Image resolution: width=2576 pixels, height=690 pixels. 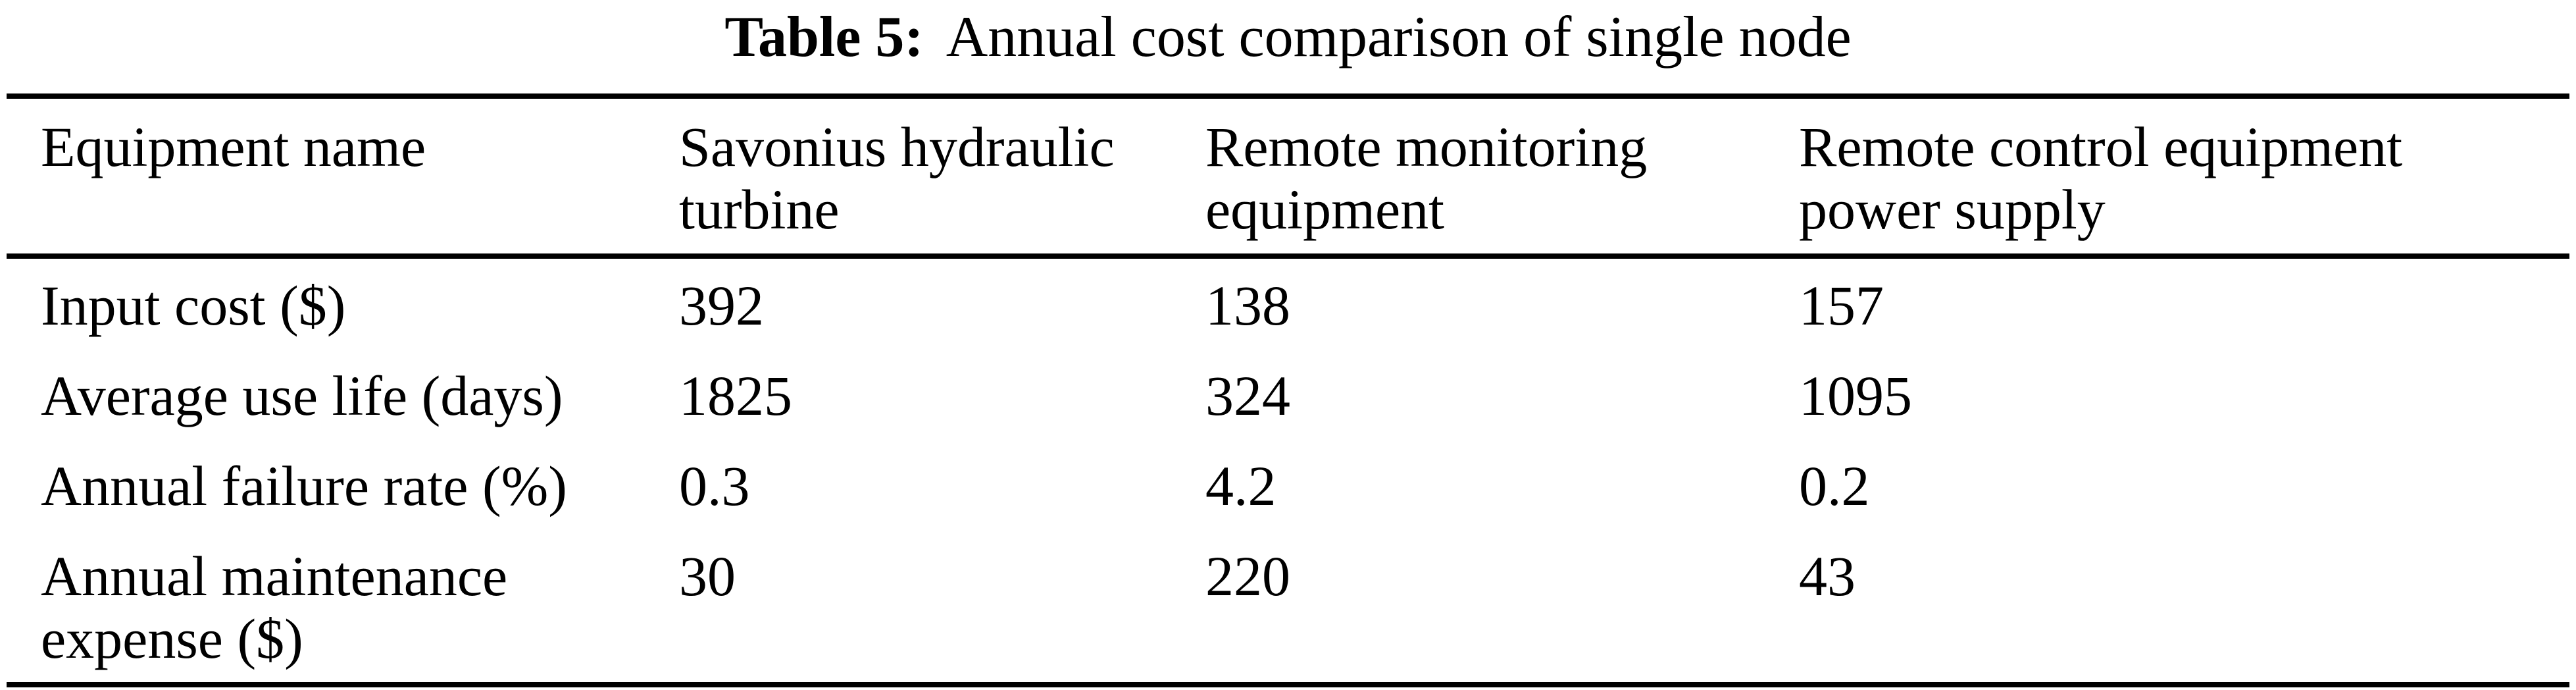 What do you see at coordinates (715, 486) in the screenshot?
I see `cell-value: 0.3` at bounding box center [715, 486].